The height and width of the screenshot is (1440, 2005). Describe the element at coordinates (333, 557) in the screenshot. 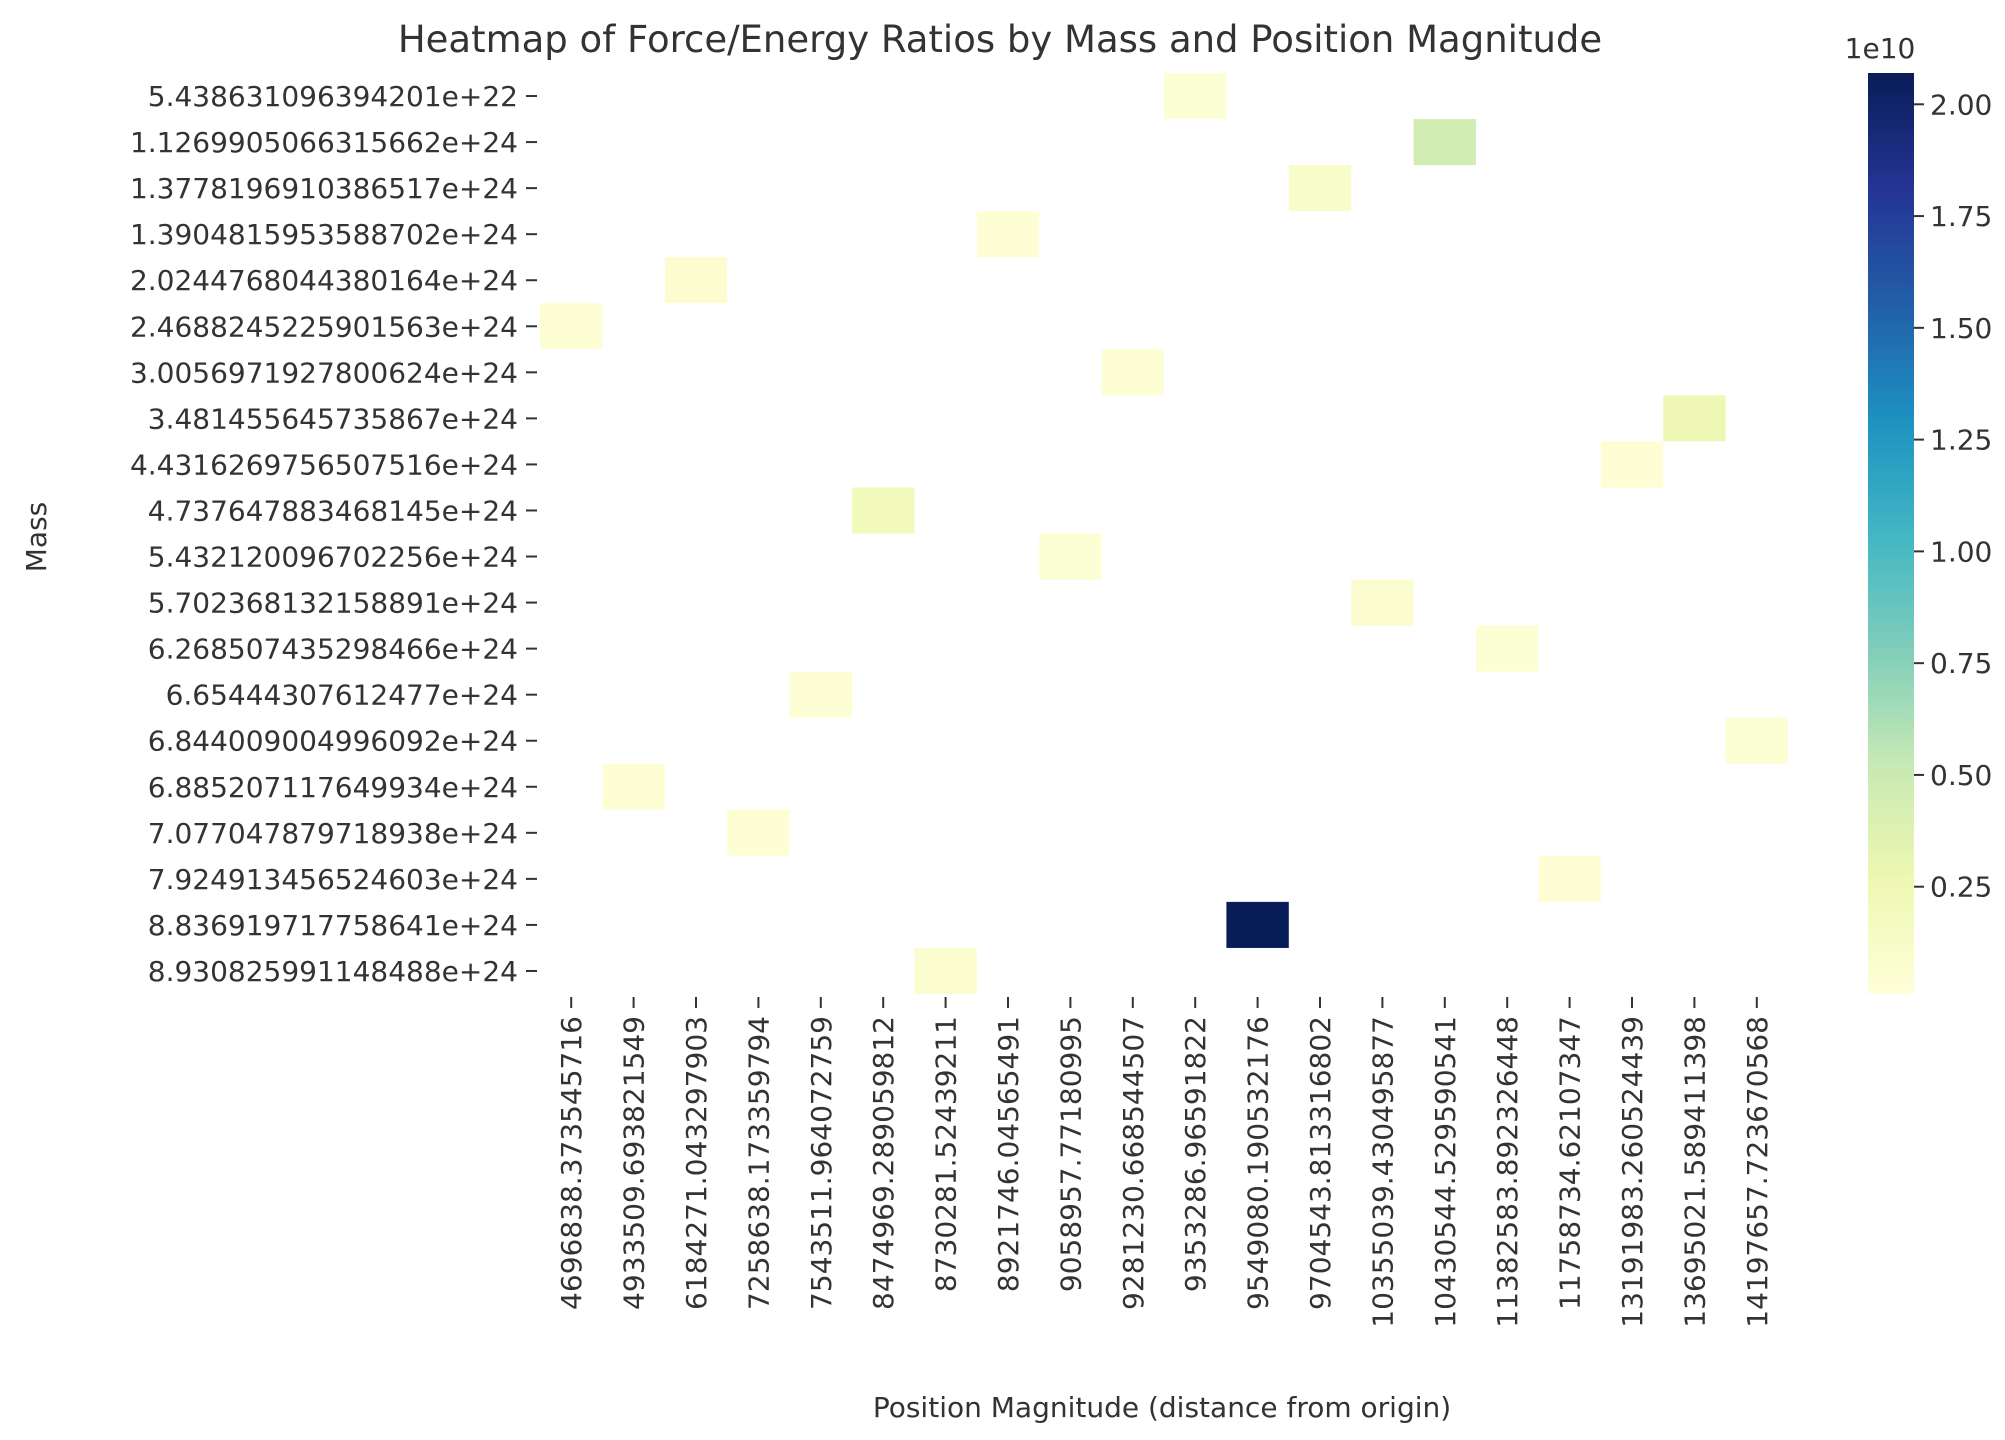

I see `y-tick-label: 5.432120096702256e+24` at that location.